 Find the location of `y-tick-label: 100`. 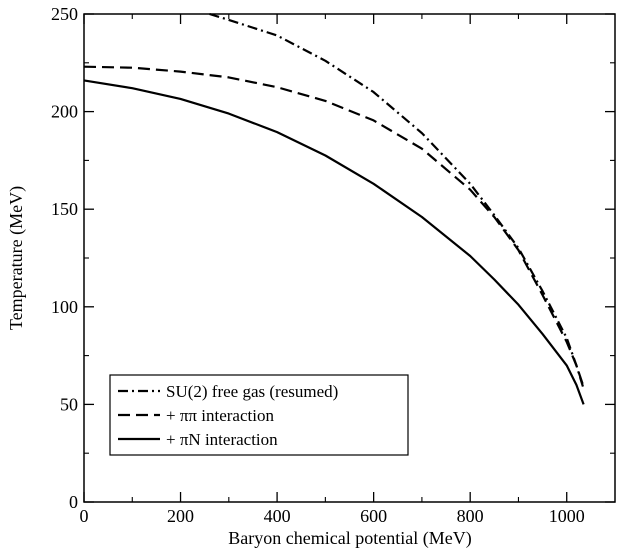

y-tick-label: 100 is located at coordinates (64, 307).